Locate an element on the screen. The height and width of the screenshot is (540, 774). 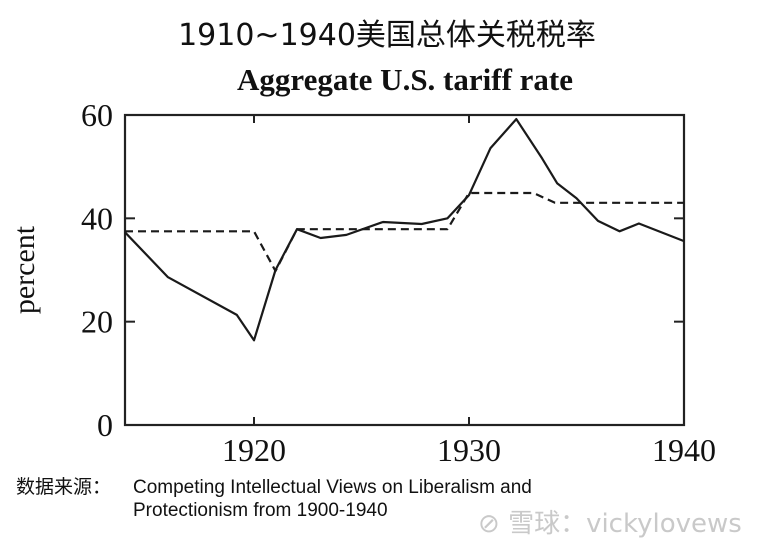
watermark-text: 雪球：vickylovews is located at coordinates (625, 524).